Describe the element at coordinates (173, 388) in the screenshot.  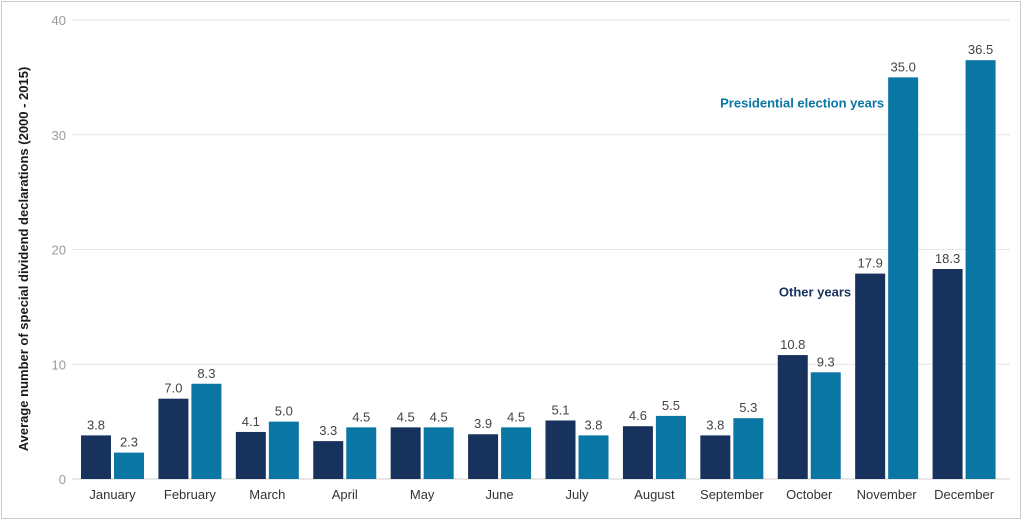
I see `data-label: 7.0` at that location.